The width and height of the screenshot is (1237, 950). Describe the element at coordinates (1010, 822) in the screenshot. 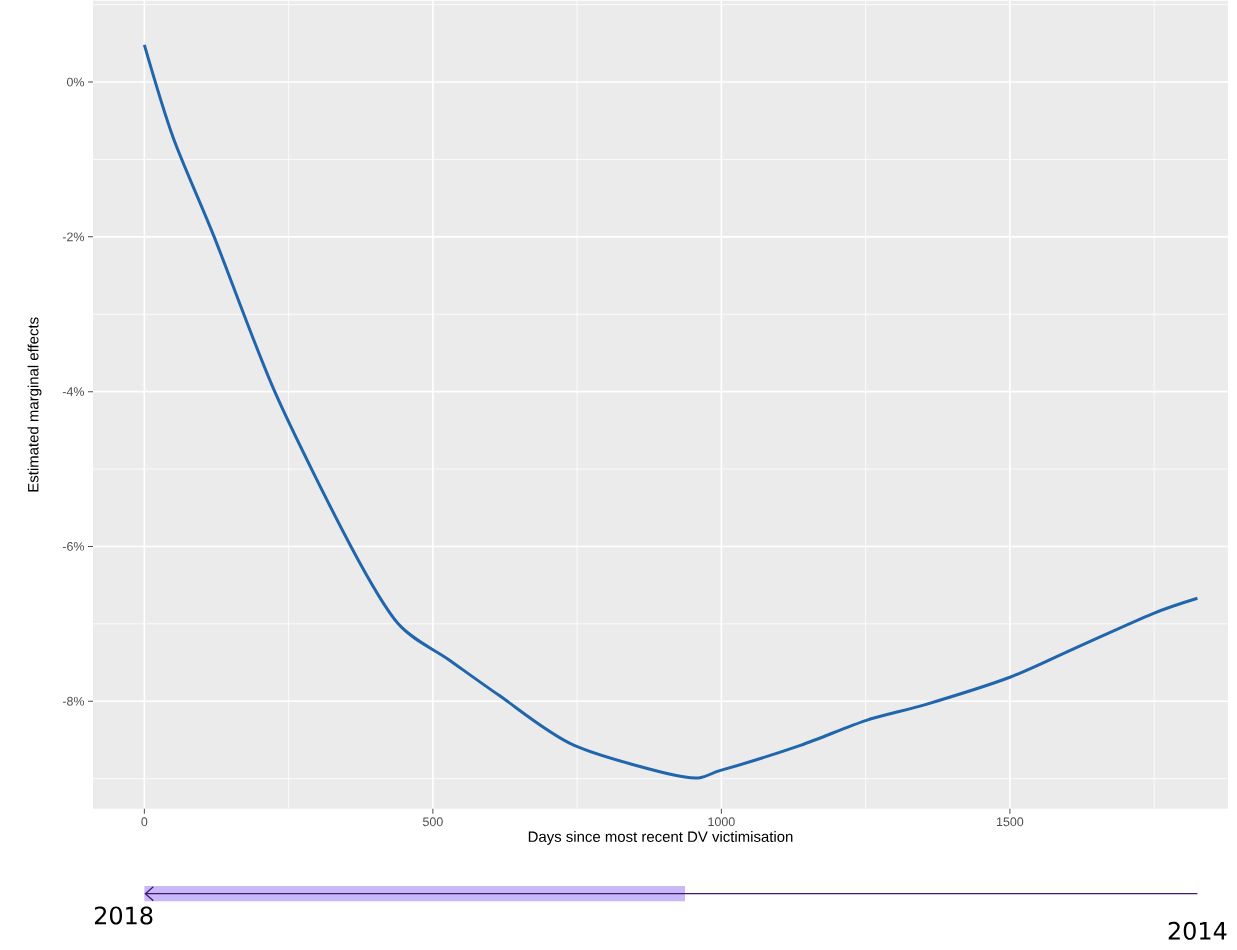

I see `x-tick-label: 1500` at that location.